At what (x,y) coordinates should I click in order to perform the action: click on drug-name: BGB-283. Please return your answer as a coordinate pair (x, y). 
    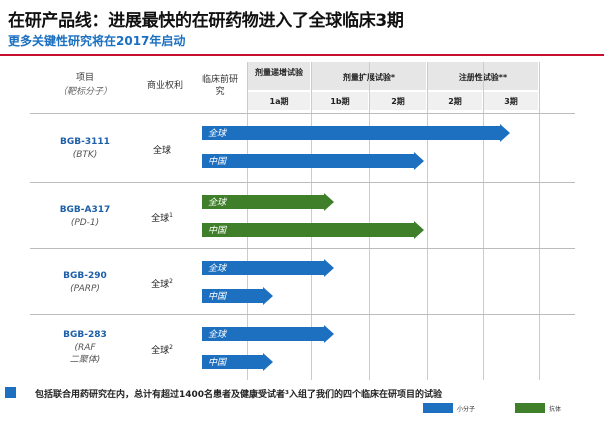
    Looking at the image, I should click on (85, 335).